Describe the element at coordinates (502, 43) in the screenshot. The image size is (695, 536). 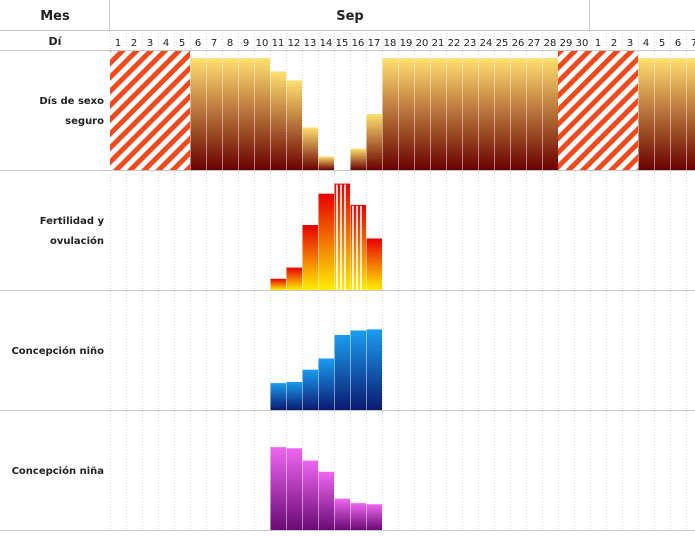
I see `day-tick-label: 25` at that location.